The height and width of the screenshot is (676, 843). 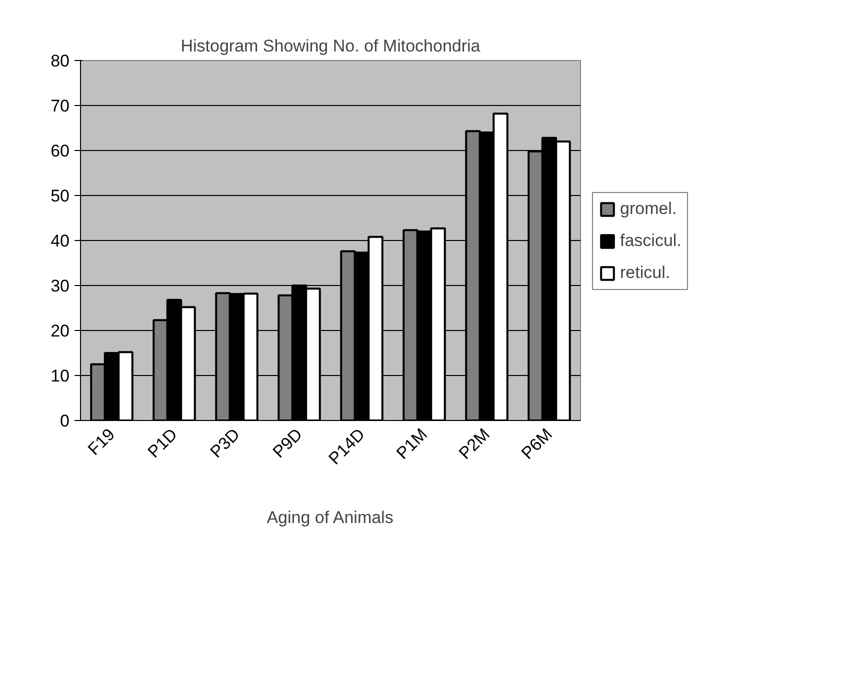 What do you see at coordinates (60, 241) in the screenshot?
I see `y-tick-label: 40` at bounding box center [60, 241].